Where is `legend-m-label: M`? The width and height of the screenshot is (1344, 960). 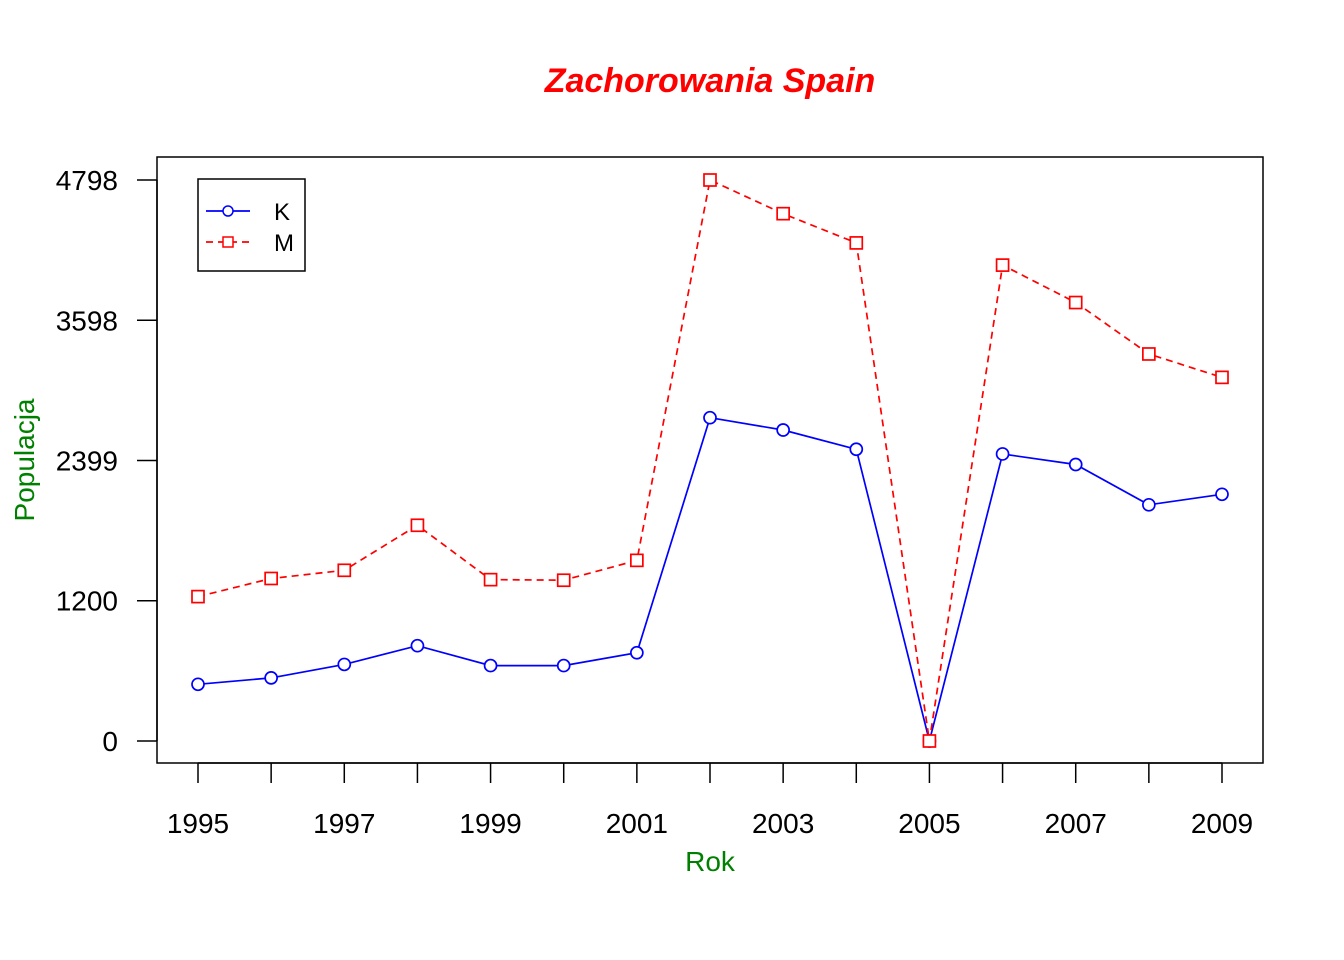
legend-m-label: M is located at coordinates (284, 243).